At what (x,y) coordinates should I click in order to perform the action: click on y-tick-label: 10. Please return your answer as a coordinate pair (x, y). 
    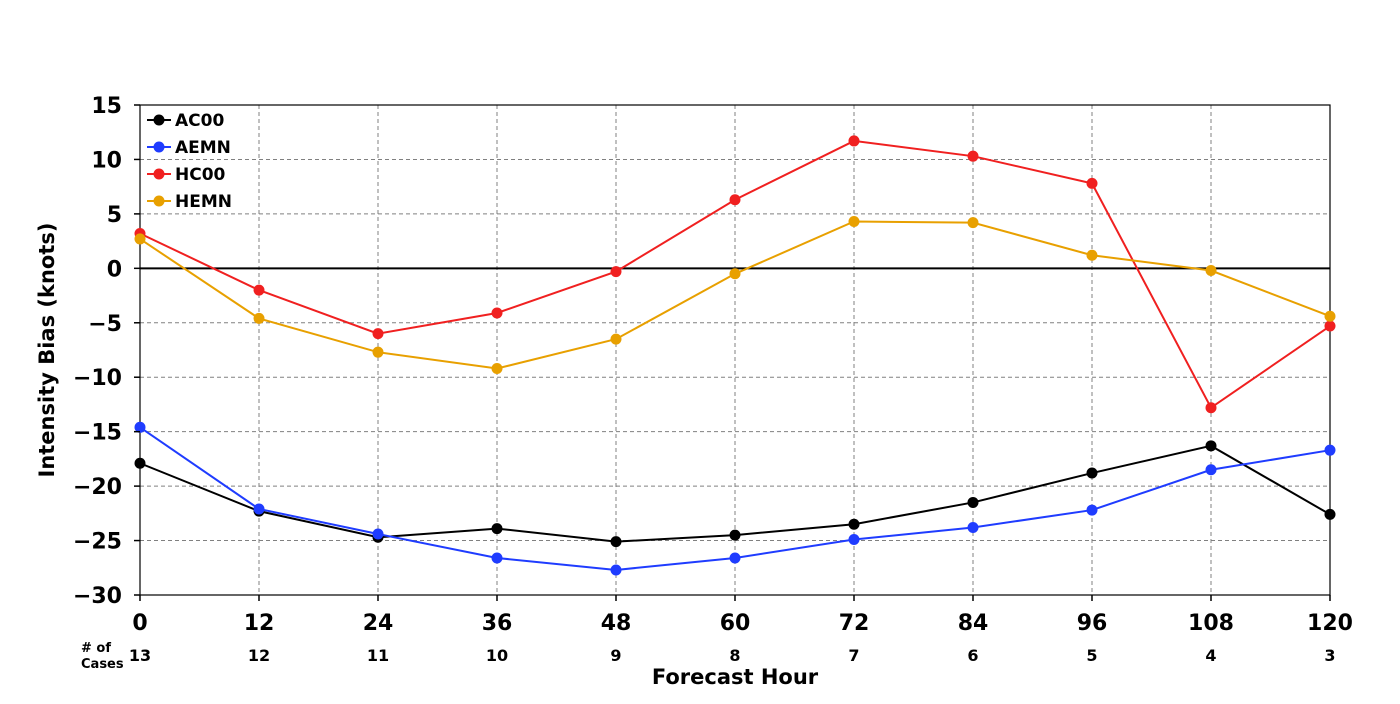
    Looking at the image, I should click on (106, 160).